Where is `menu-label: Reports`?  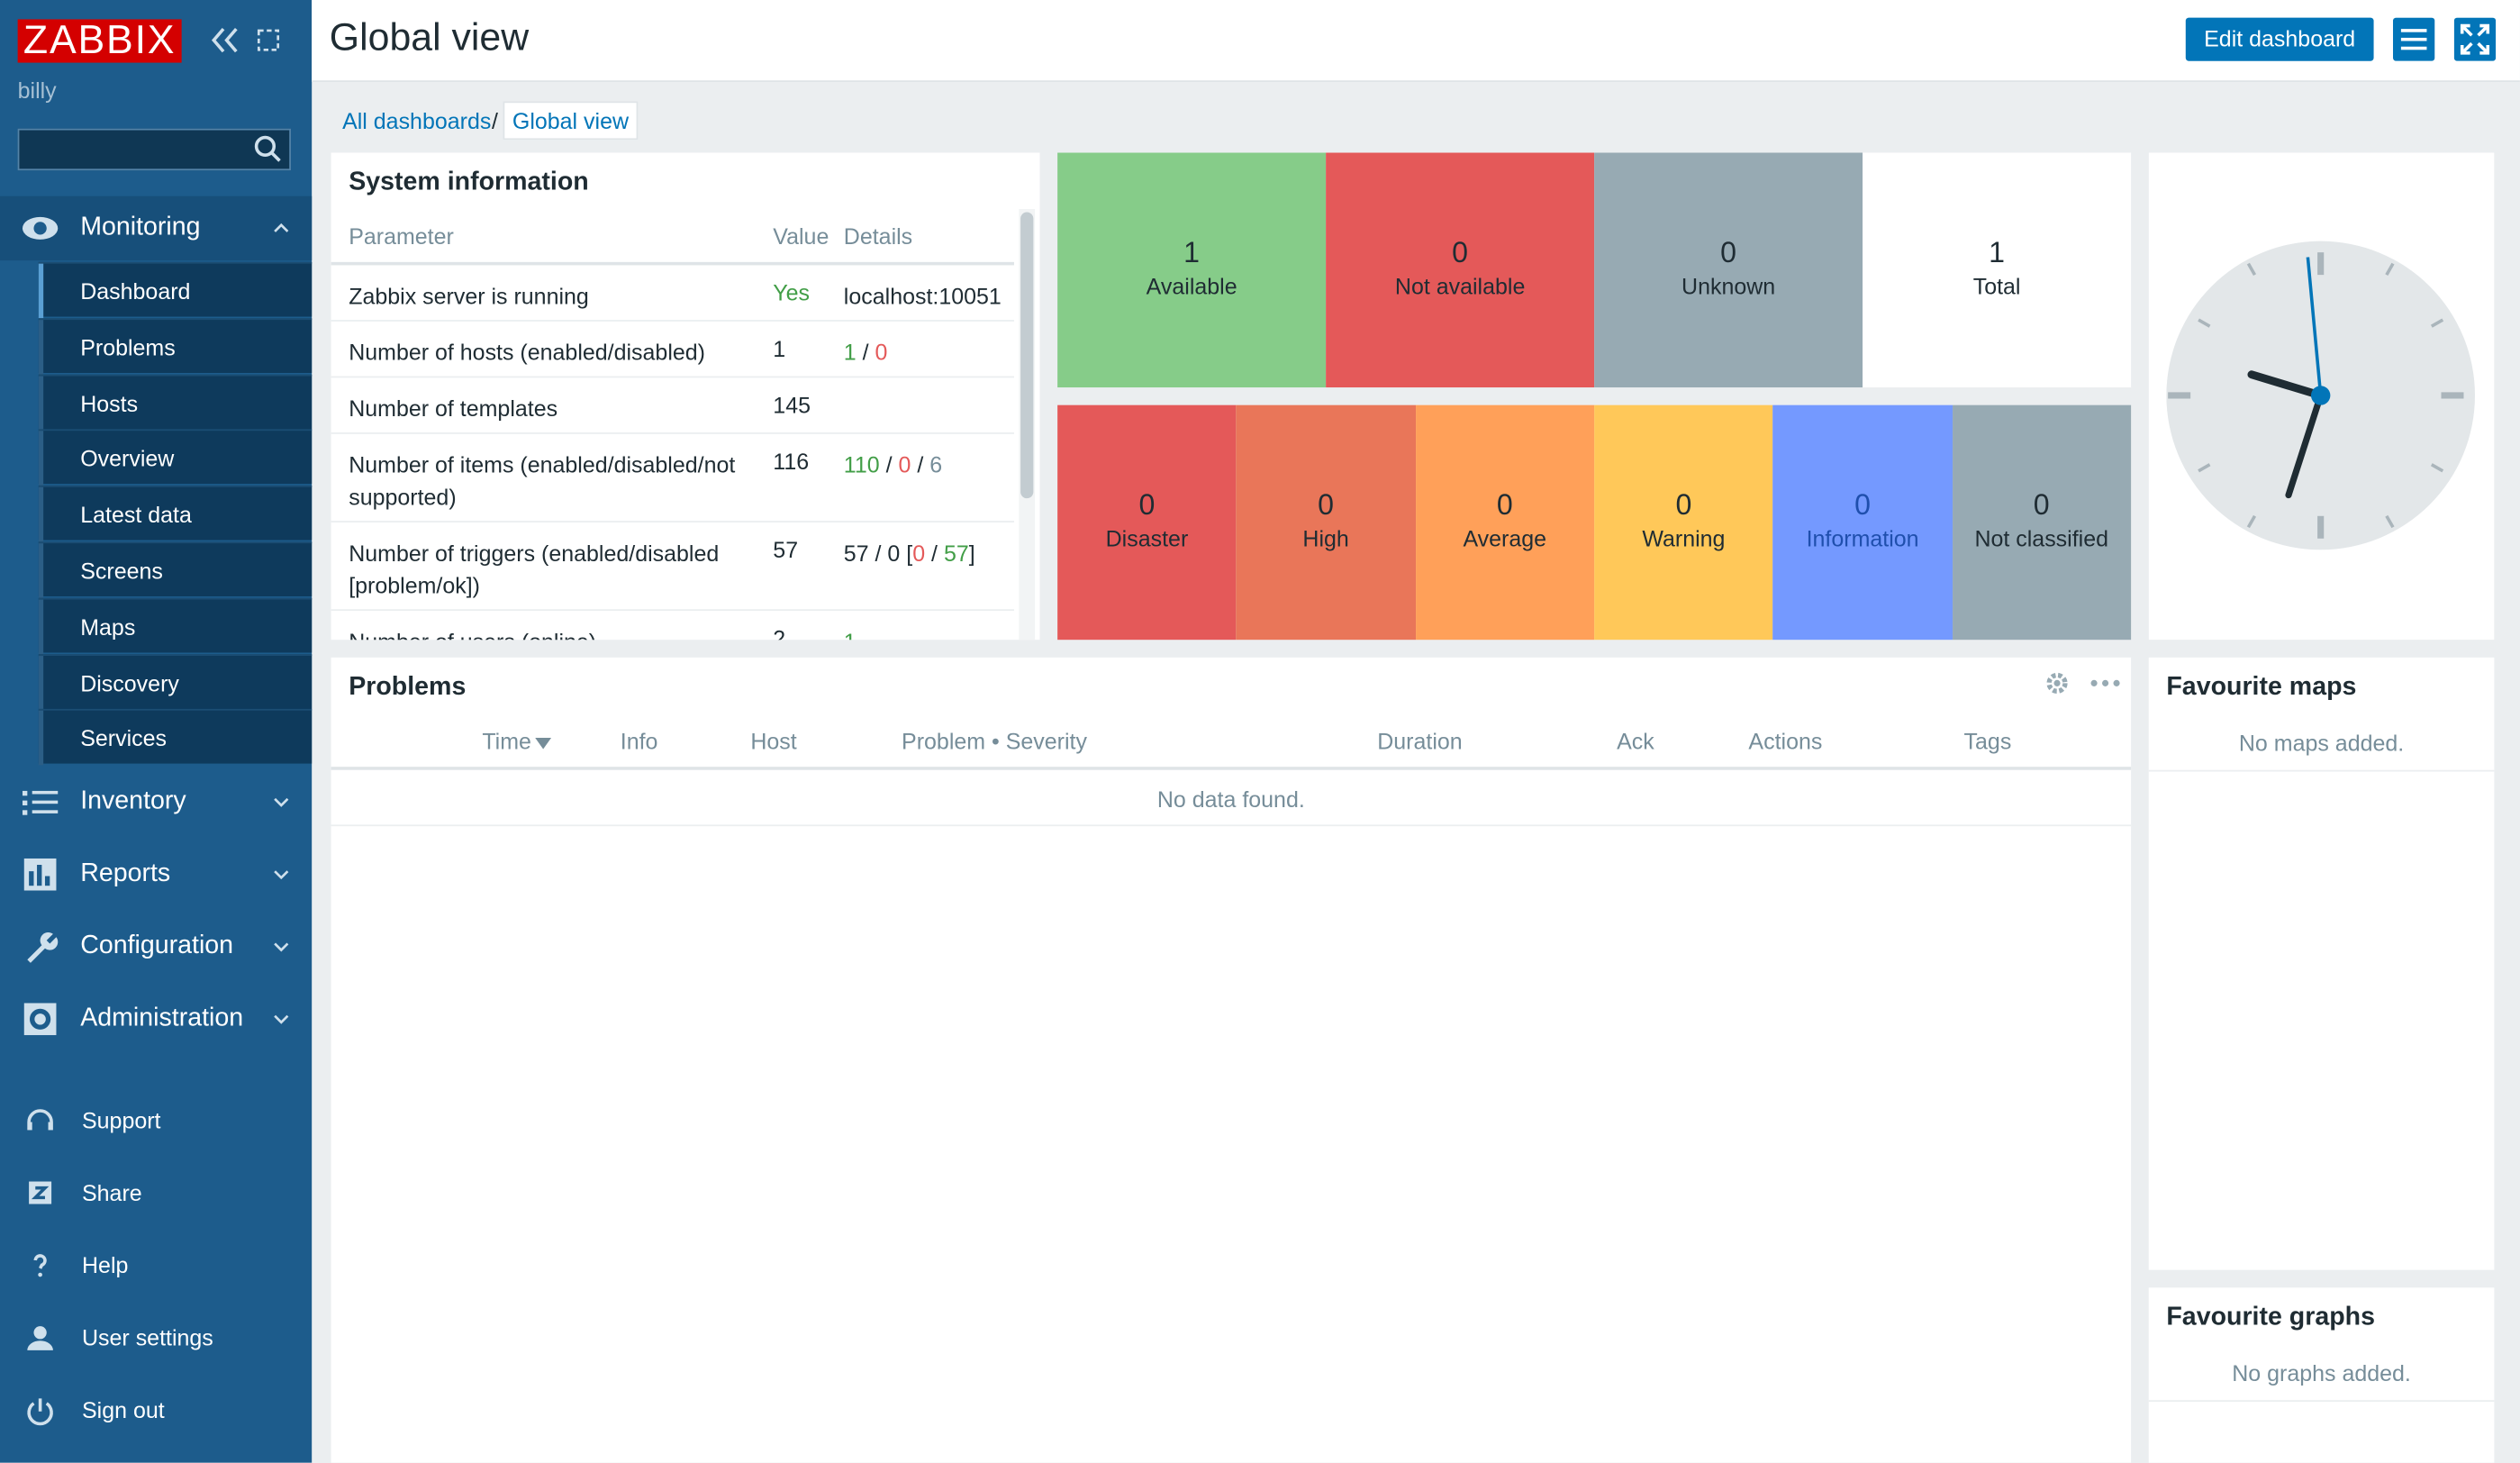
menu-label: Reports is located at coordinates (126, 873).